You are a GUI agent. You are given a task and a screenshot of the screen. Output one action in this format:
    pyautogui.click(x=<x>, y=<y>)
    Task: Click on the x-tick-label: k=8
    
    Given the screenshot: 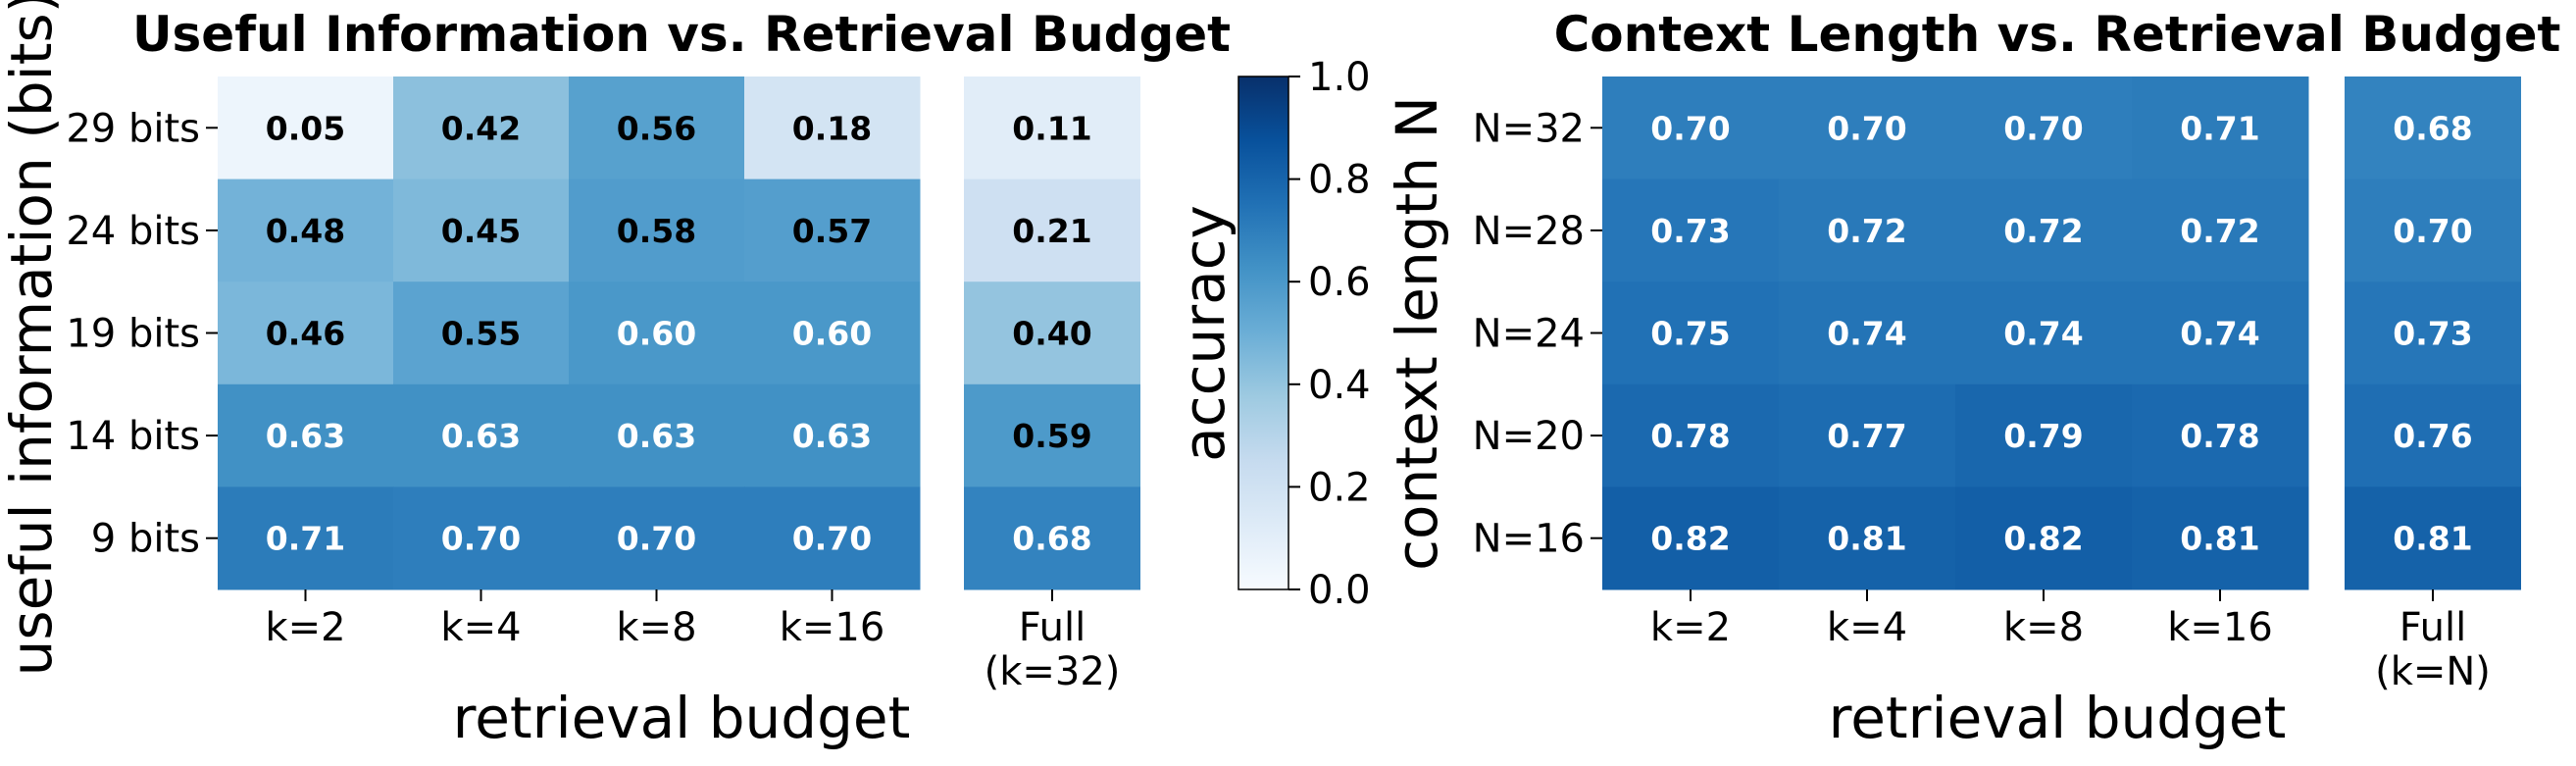 What is the action you would take?
    pyautogui.click(x=2043, y=627)
    